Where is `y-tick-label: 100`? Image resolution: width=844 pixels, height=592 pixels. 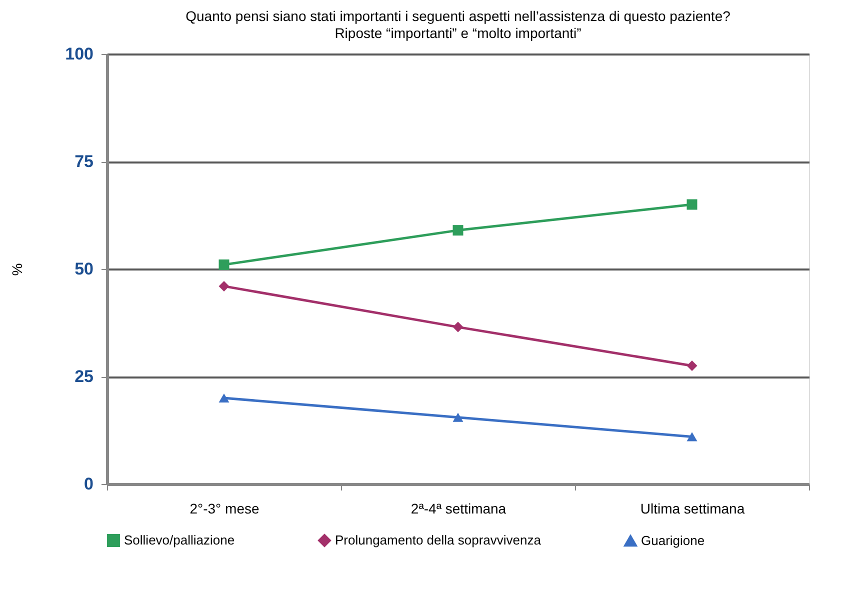 y-tick-label: 100 is located at coordinates (79, 54).